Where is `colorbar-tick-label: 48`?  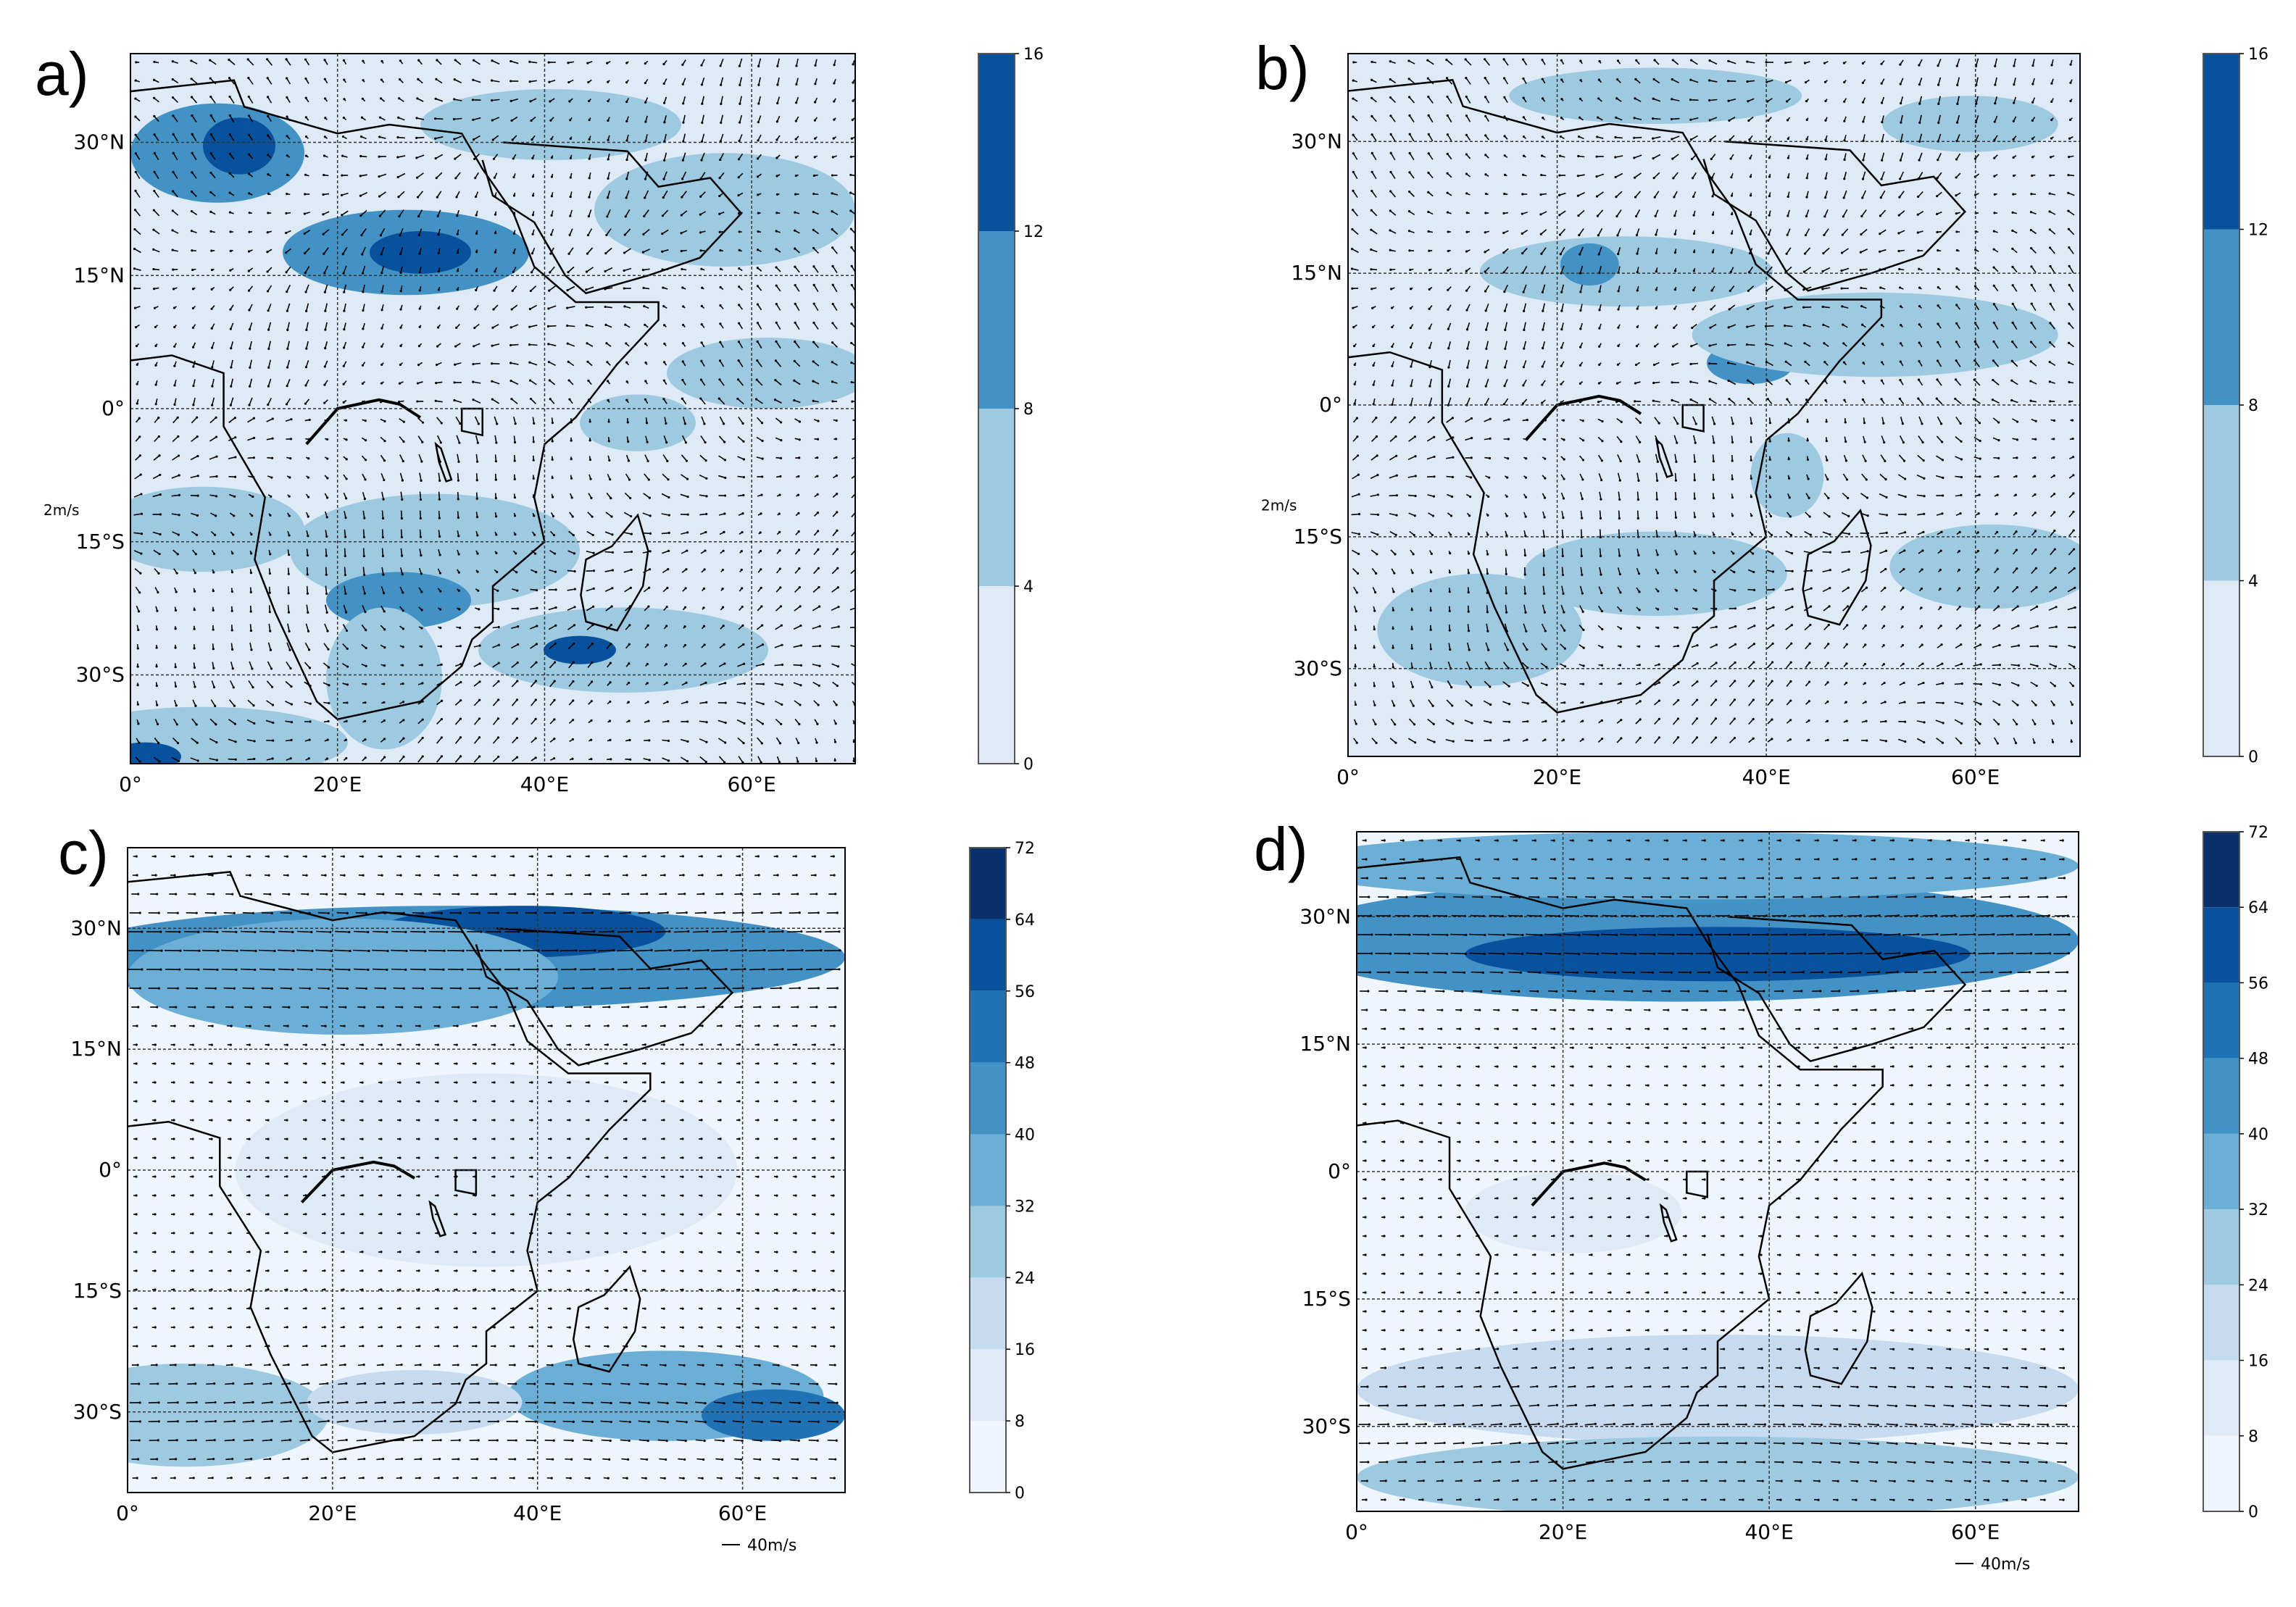 colorbar-tick-label: 48 is located at coordinates (1025, 1064).